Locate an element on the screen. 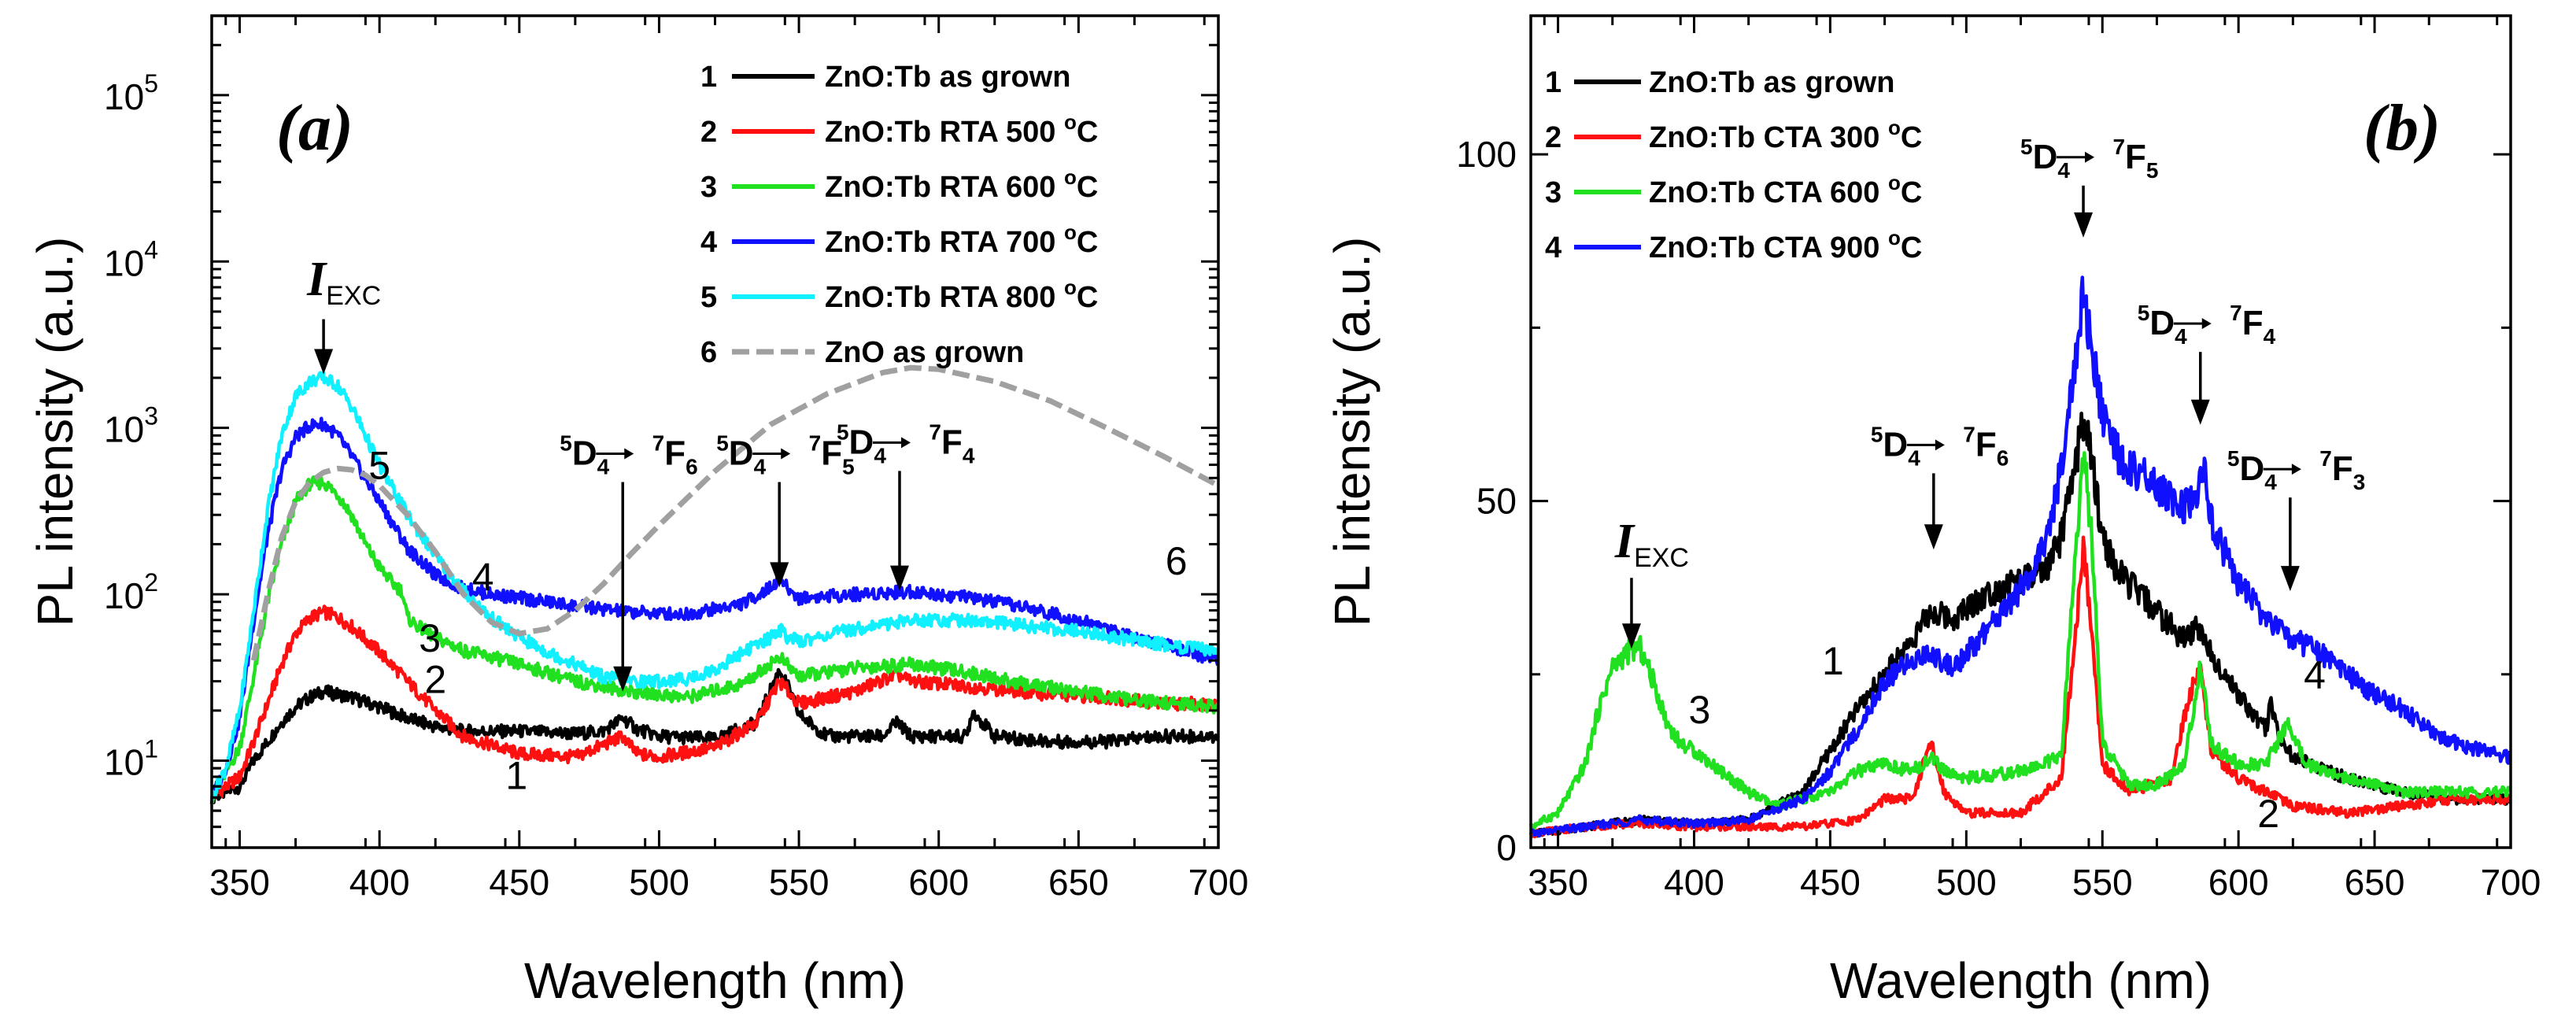 This screenshot has width=2576, height=1031. transition-label: 5D4 7F6 is located at coordinates (628, 455).